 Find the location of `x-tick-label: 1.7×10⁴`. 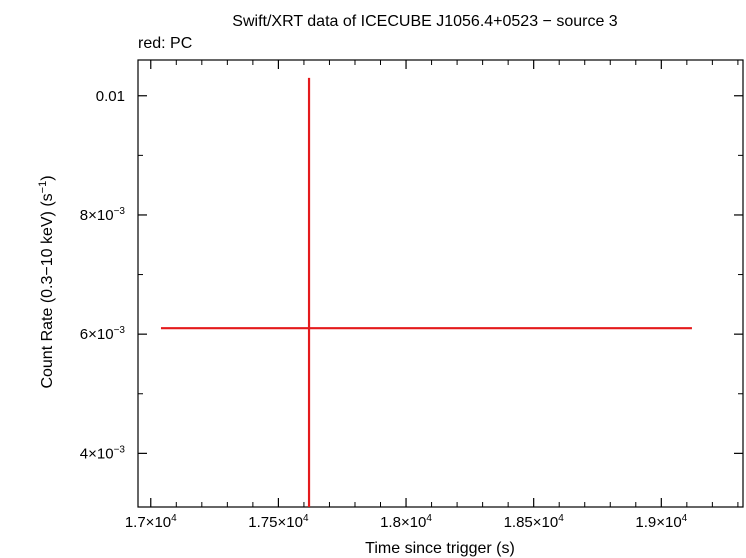

x-tick-label: 1.7×10⁴ is located at coordinates (151, 522).